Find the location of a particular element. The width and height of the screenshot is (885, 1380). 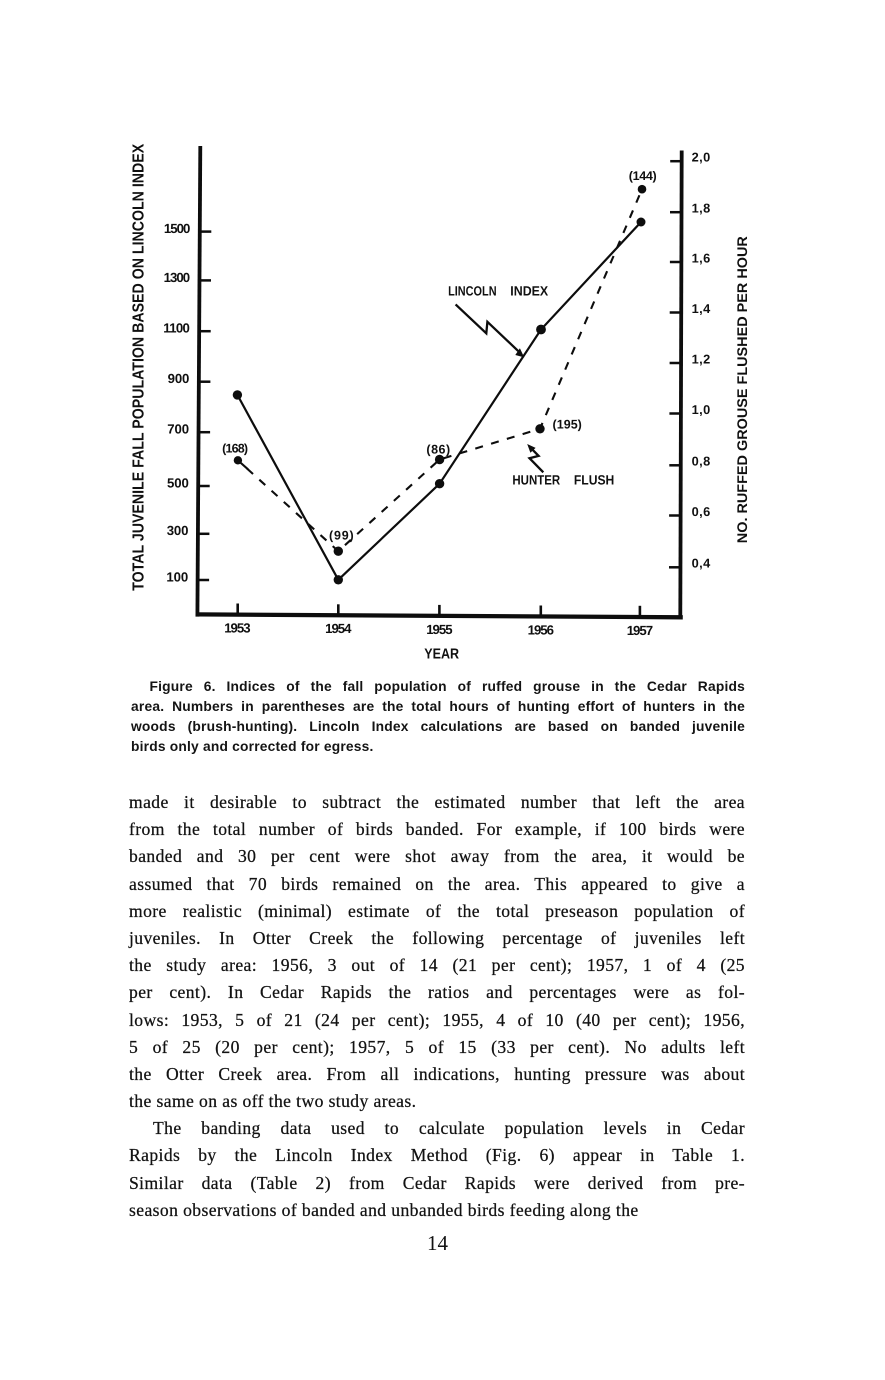

svg-text: 1500 is located at coordinates (177, 228).